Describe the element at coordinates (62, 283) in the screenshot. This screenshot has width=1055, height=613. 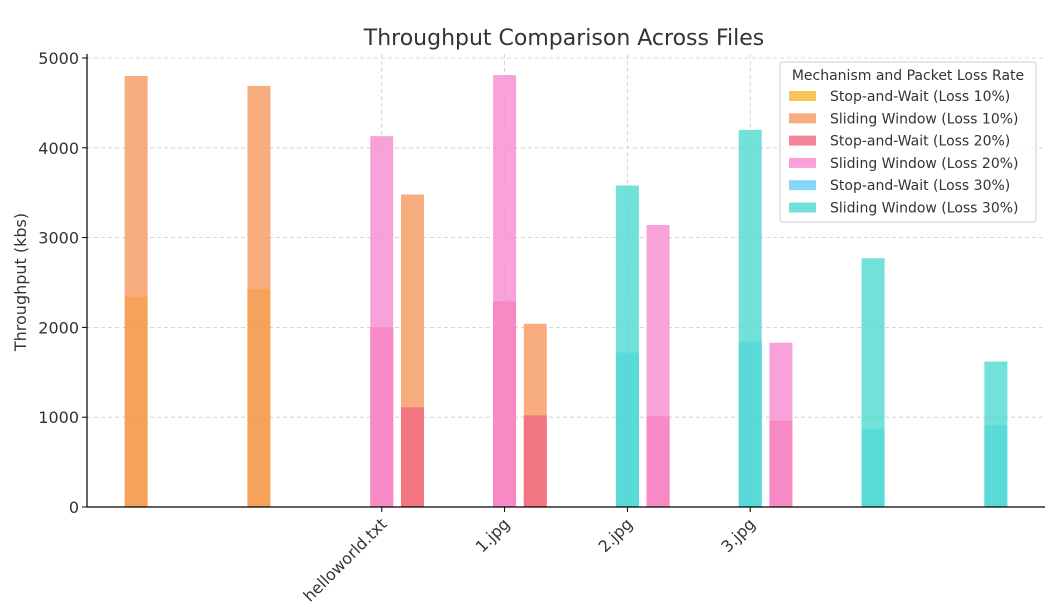
I see `y-ticks: 0 1000 2000 3000 4000 5000` at that location.